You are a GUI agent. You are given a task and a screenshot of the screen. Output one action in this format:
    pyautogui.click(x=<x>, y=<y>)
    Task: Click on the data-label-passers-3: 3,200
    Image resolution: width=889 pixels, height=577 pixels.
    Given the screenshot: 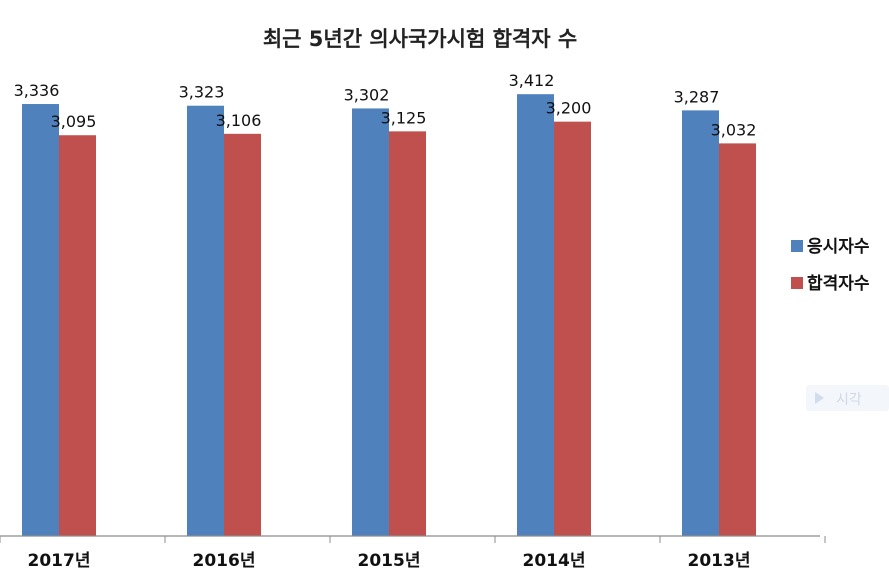 What is the action you would take?
    pyautogui.click(x=569, y=108)
    